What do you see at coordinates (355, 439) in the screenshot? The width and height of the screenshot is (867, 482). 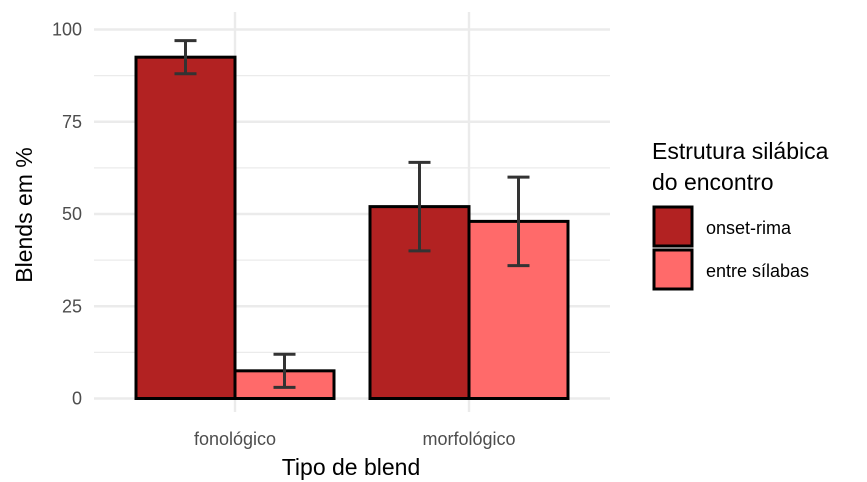 I see `x-axis-ticks: fonológico morfológico` at bounding box center [355, 439].